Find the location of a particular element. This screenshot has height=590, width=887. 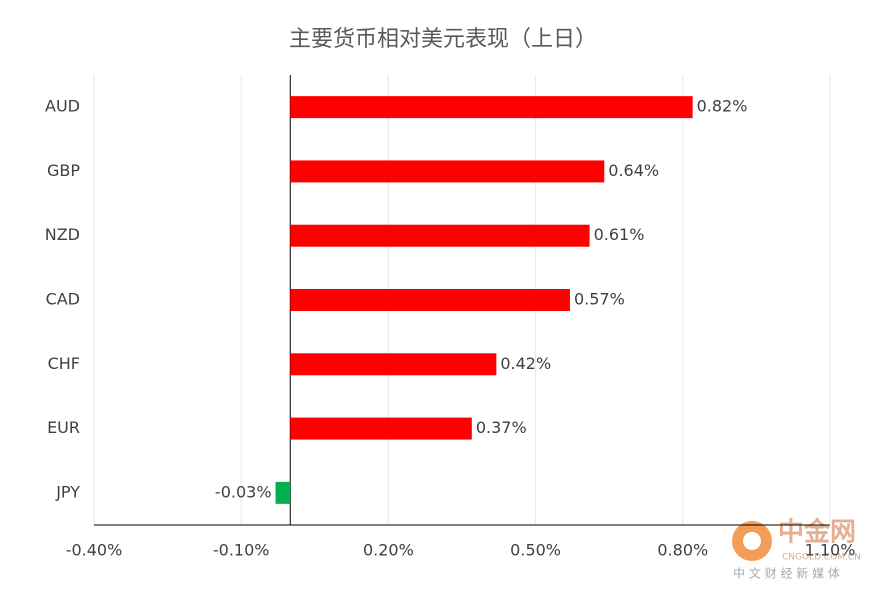

value-label: 0.64% is located at coordinates (633, 170).